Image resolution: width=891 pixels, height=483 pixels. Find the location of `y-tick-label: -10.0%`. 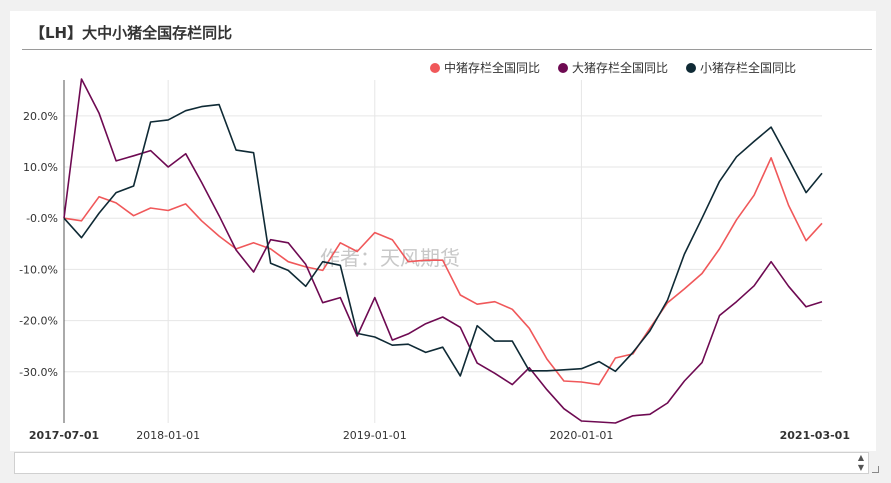

y-tick-label: -10.0% is located at coordinates (38, 269).